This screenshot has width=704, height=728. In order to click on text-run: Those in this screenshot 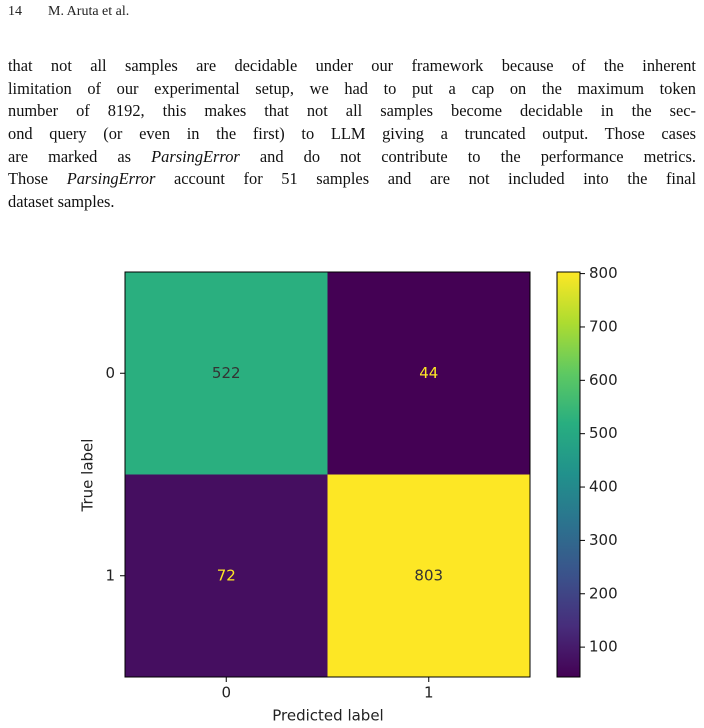, I will do `click(37, 179)`.